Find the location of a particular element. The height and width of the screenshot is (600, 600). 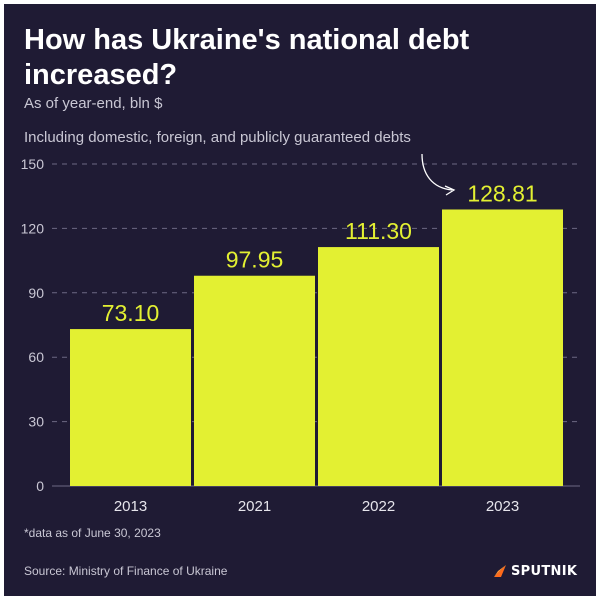

y-tick-label: 90 is located at coordinates (36, 293).